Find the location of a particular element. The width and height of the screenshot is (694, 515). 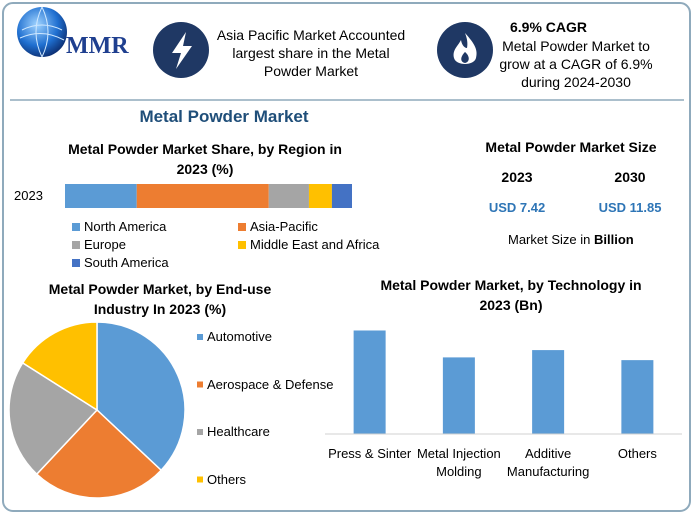

category-label: 2023 is located at coordinates (28, 195).